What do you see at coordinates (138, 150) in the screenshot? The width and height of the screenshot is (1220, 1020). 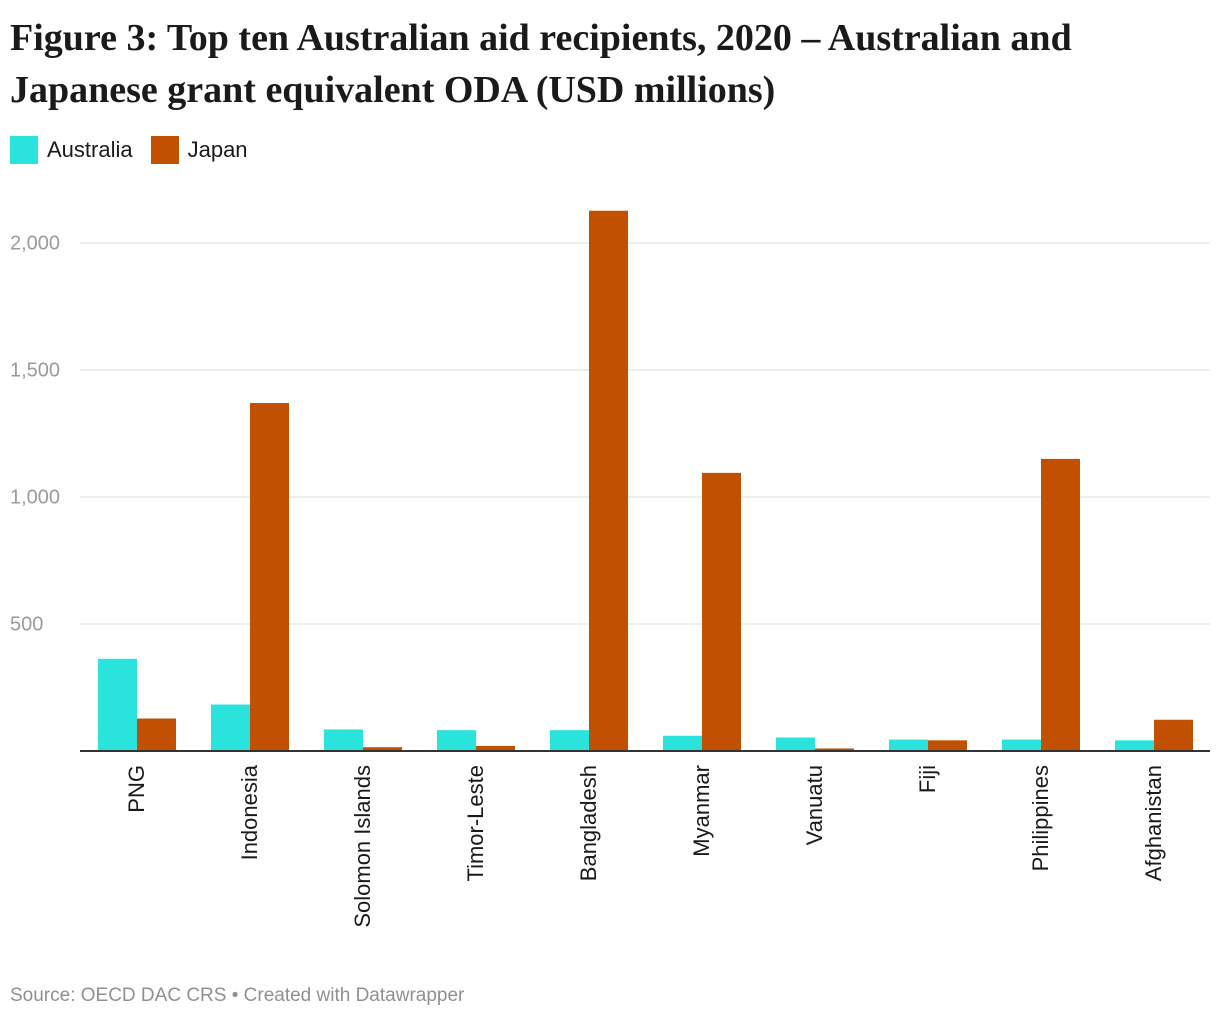 I see `legend: Australia Japan` at bounding box center [138, 150].